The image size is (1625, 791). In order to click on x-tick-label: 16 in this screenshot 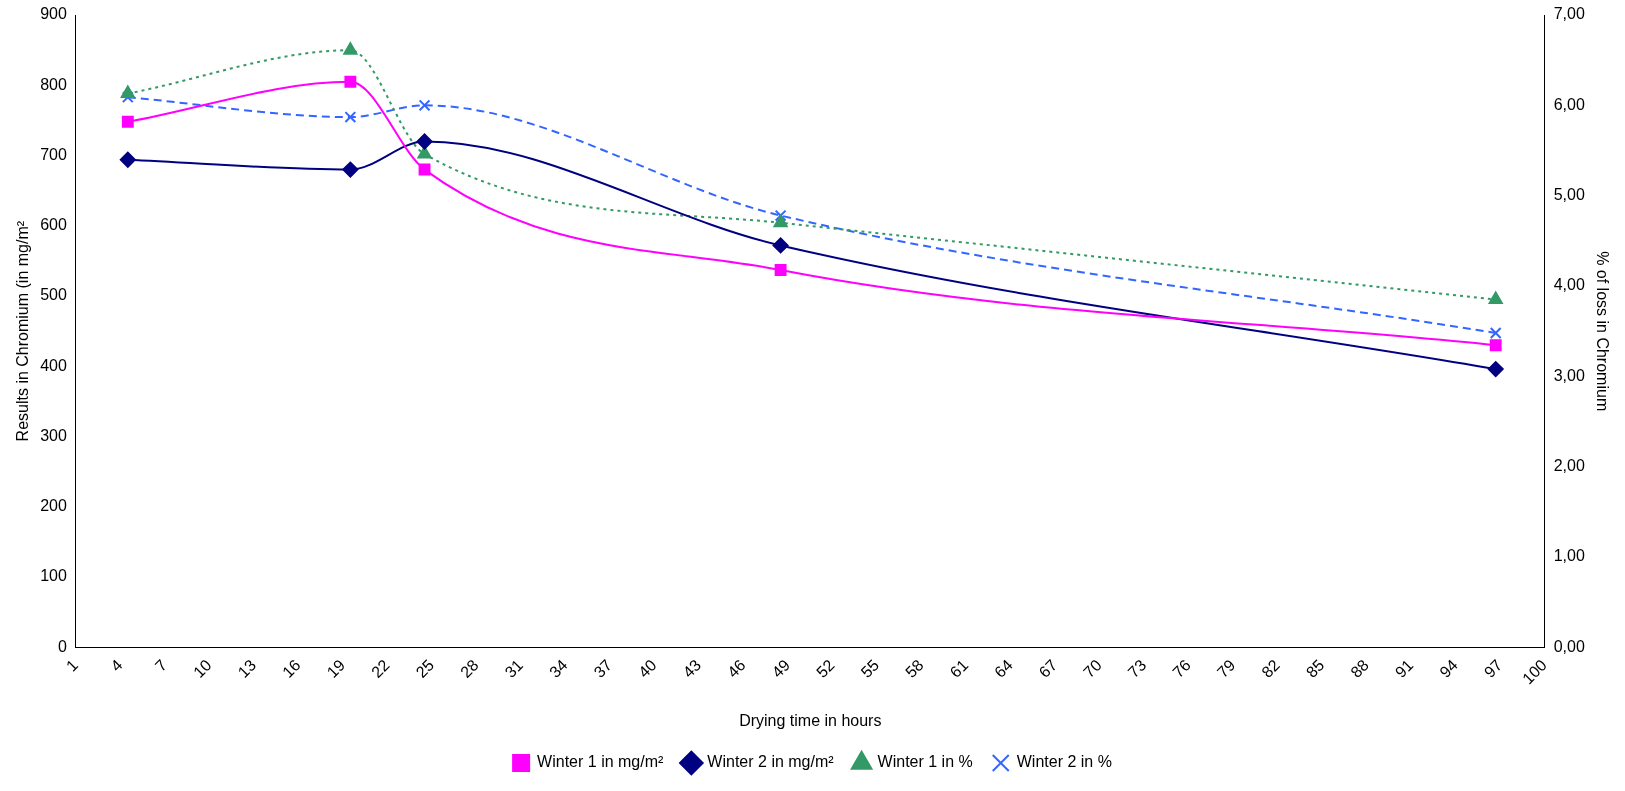, I will do `click(291, 668)`.